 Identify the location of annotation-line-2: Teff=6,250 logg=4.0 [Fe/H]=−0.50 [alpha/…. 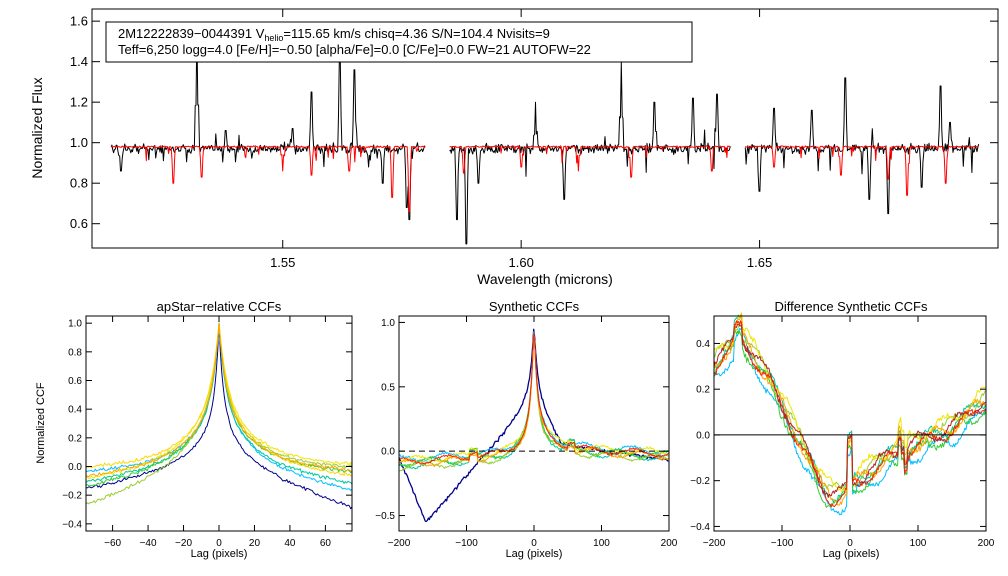
(354, 49).